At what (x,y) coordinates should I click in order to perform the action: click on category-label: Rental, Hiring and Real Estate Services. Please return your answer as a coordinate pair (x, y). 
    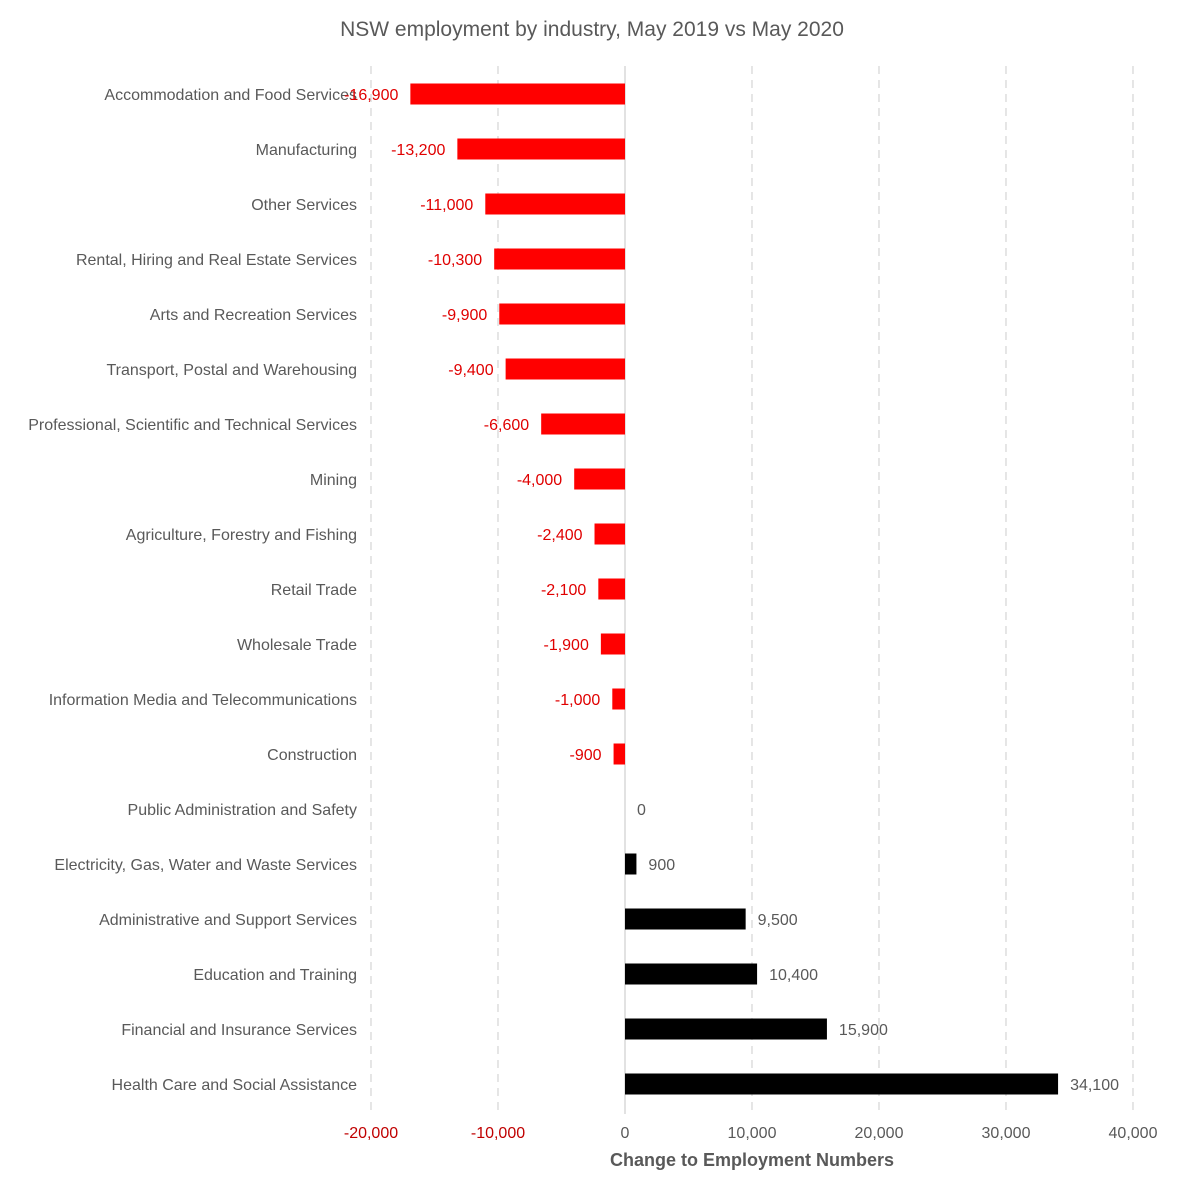
    Looking at the image, I should click on (216, 260).